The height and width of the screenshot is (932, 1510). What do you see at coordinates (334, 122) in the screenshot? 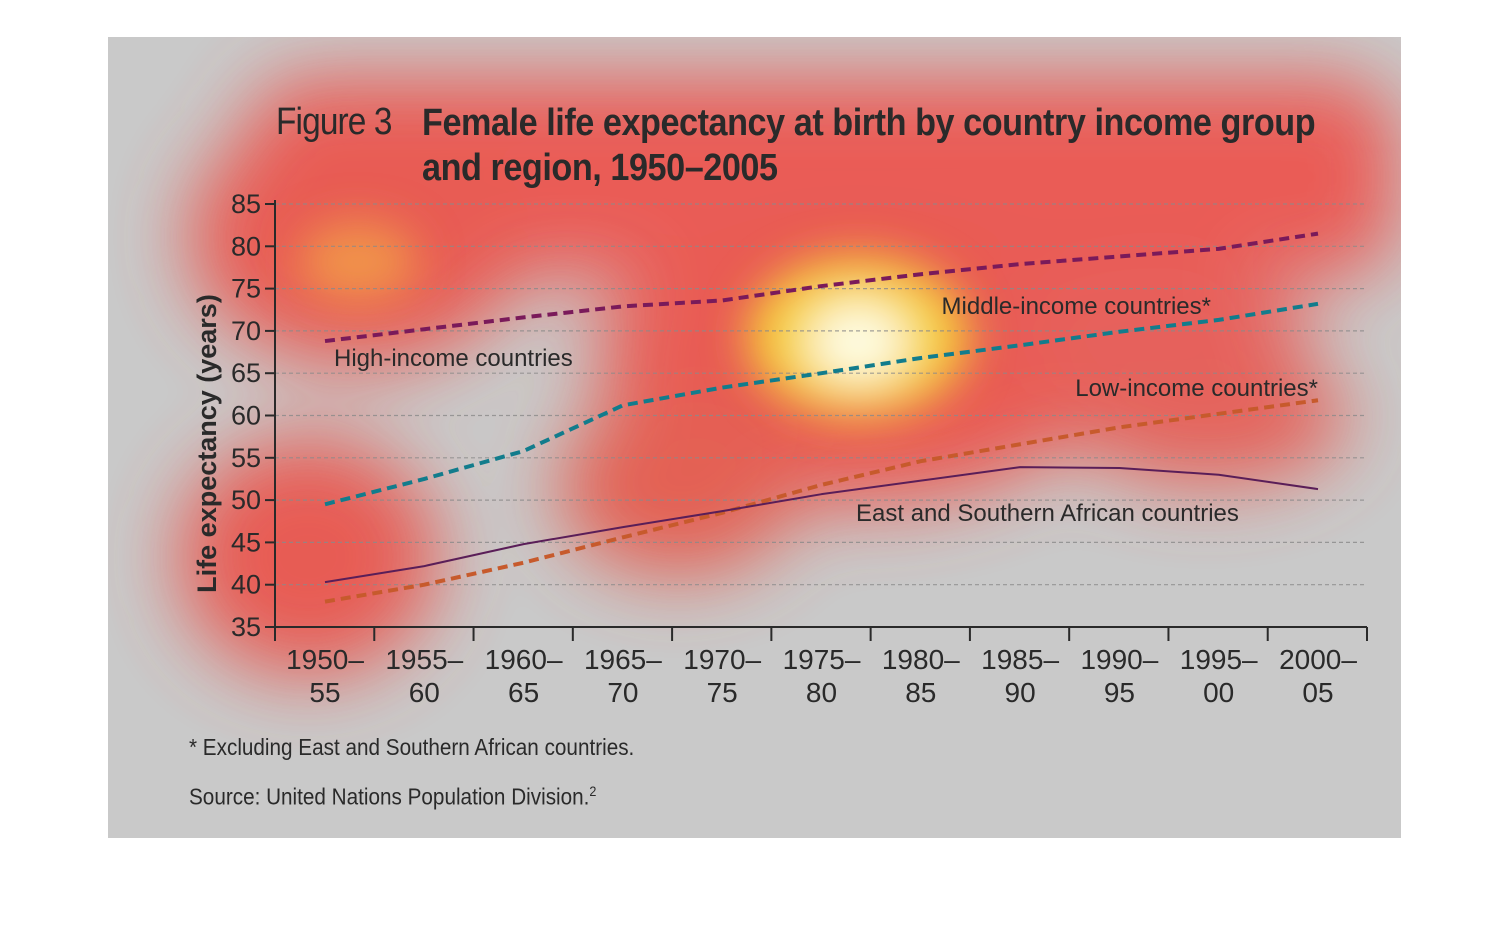
I see `figure-label: Figure 3` at bounding box center [334, 122].